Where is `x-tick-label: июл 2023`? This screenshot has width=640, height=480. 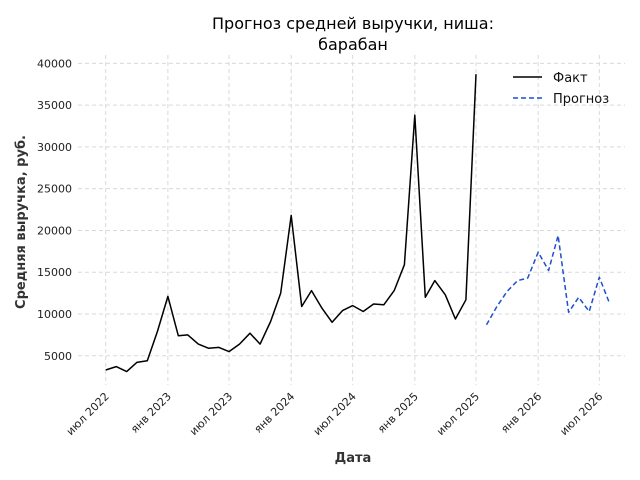 x-tick-label: июл 2023 is located at coordinates (211, 414).